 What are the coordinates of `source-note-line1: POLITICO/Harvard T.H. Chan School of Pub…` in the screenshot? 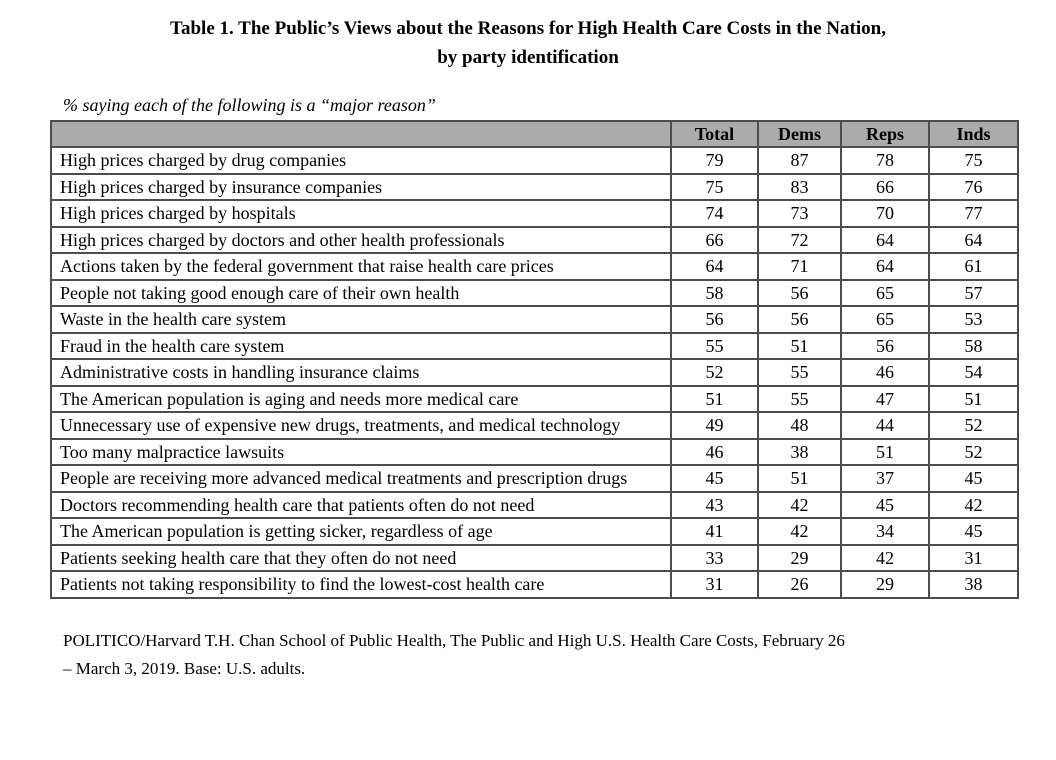 It's located at (454, 640).